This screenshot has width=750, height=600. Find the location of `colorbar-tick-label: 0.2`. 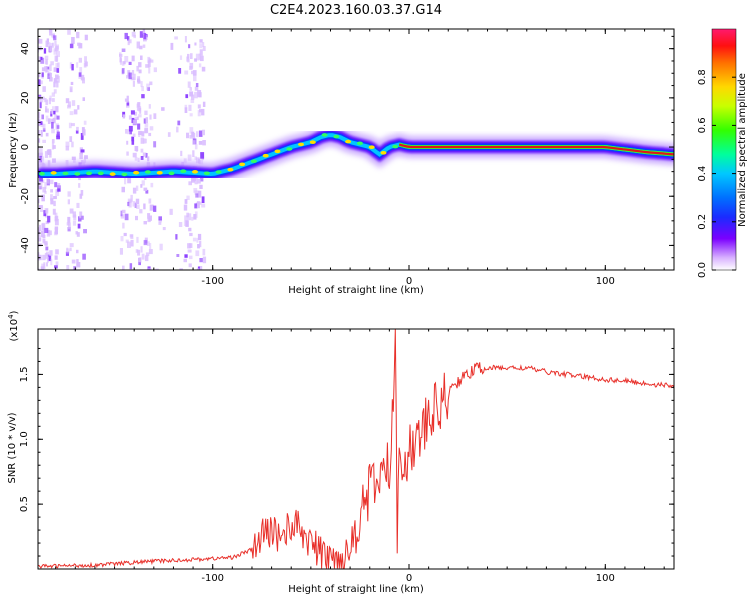

colorbar-tick-label: 0.2 is located at coordinates (702, 222).